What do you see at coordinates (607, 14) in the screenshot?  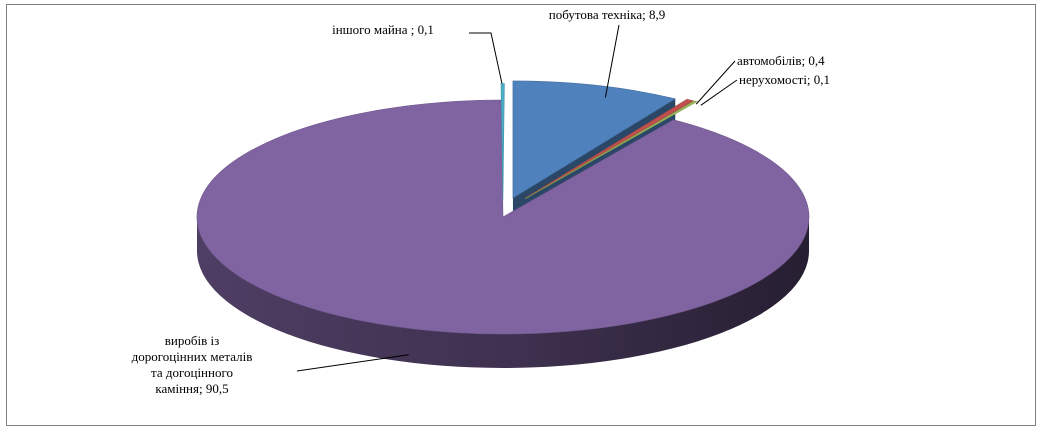 I see `pie-label-1: побутова техніка; 8,9` at bounding box center [607, 14].